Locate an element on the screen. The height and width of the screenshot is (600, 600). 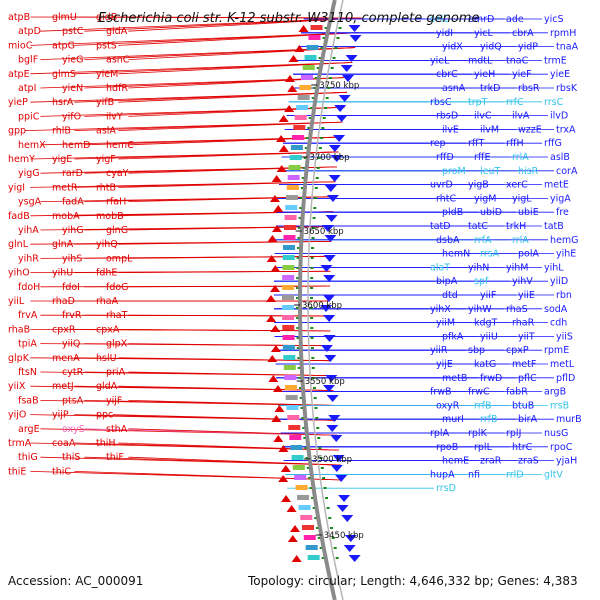
gene-label-tatD: tatD is located at coordinates (440, 226).